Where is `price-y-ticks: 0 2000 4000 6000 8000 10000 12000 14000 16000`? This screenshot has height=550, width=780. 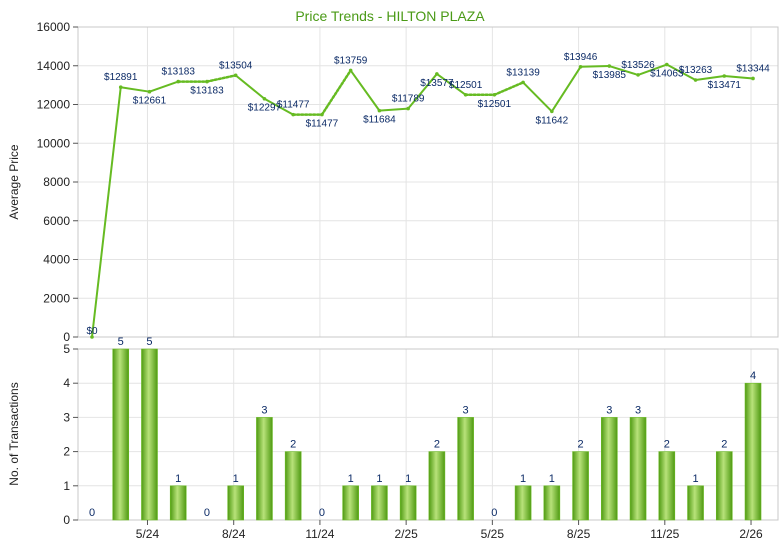
price-y-ticks: 0 2000 4000 6000 8000 10000 12000 14000 16000 is located at coordinates (57, 182).